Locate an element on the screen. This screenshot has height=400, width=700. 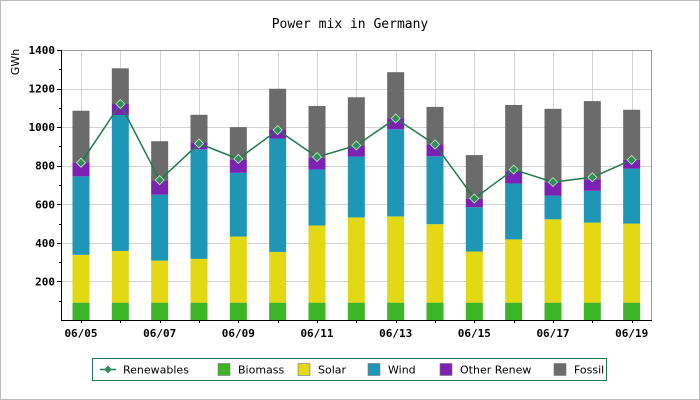
legend-label: Wind is located at coordinates (402, 370).